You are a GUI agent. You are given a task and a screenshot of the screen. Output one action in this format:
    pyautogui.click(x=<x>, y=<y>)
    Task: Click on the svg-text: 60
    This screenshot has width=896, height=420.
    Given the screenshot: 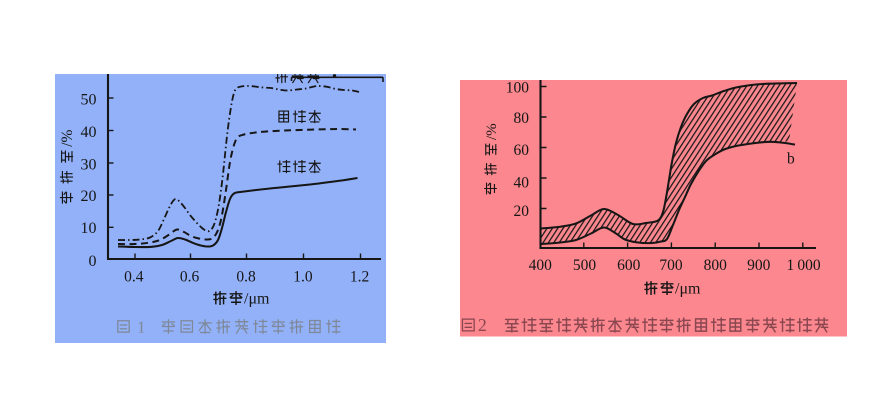 What is the action you would take?
    pyautogui.click(x=522, y=150)
    